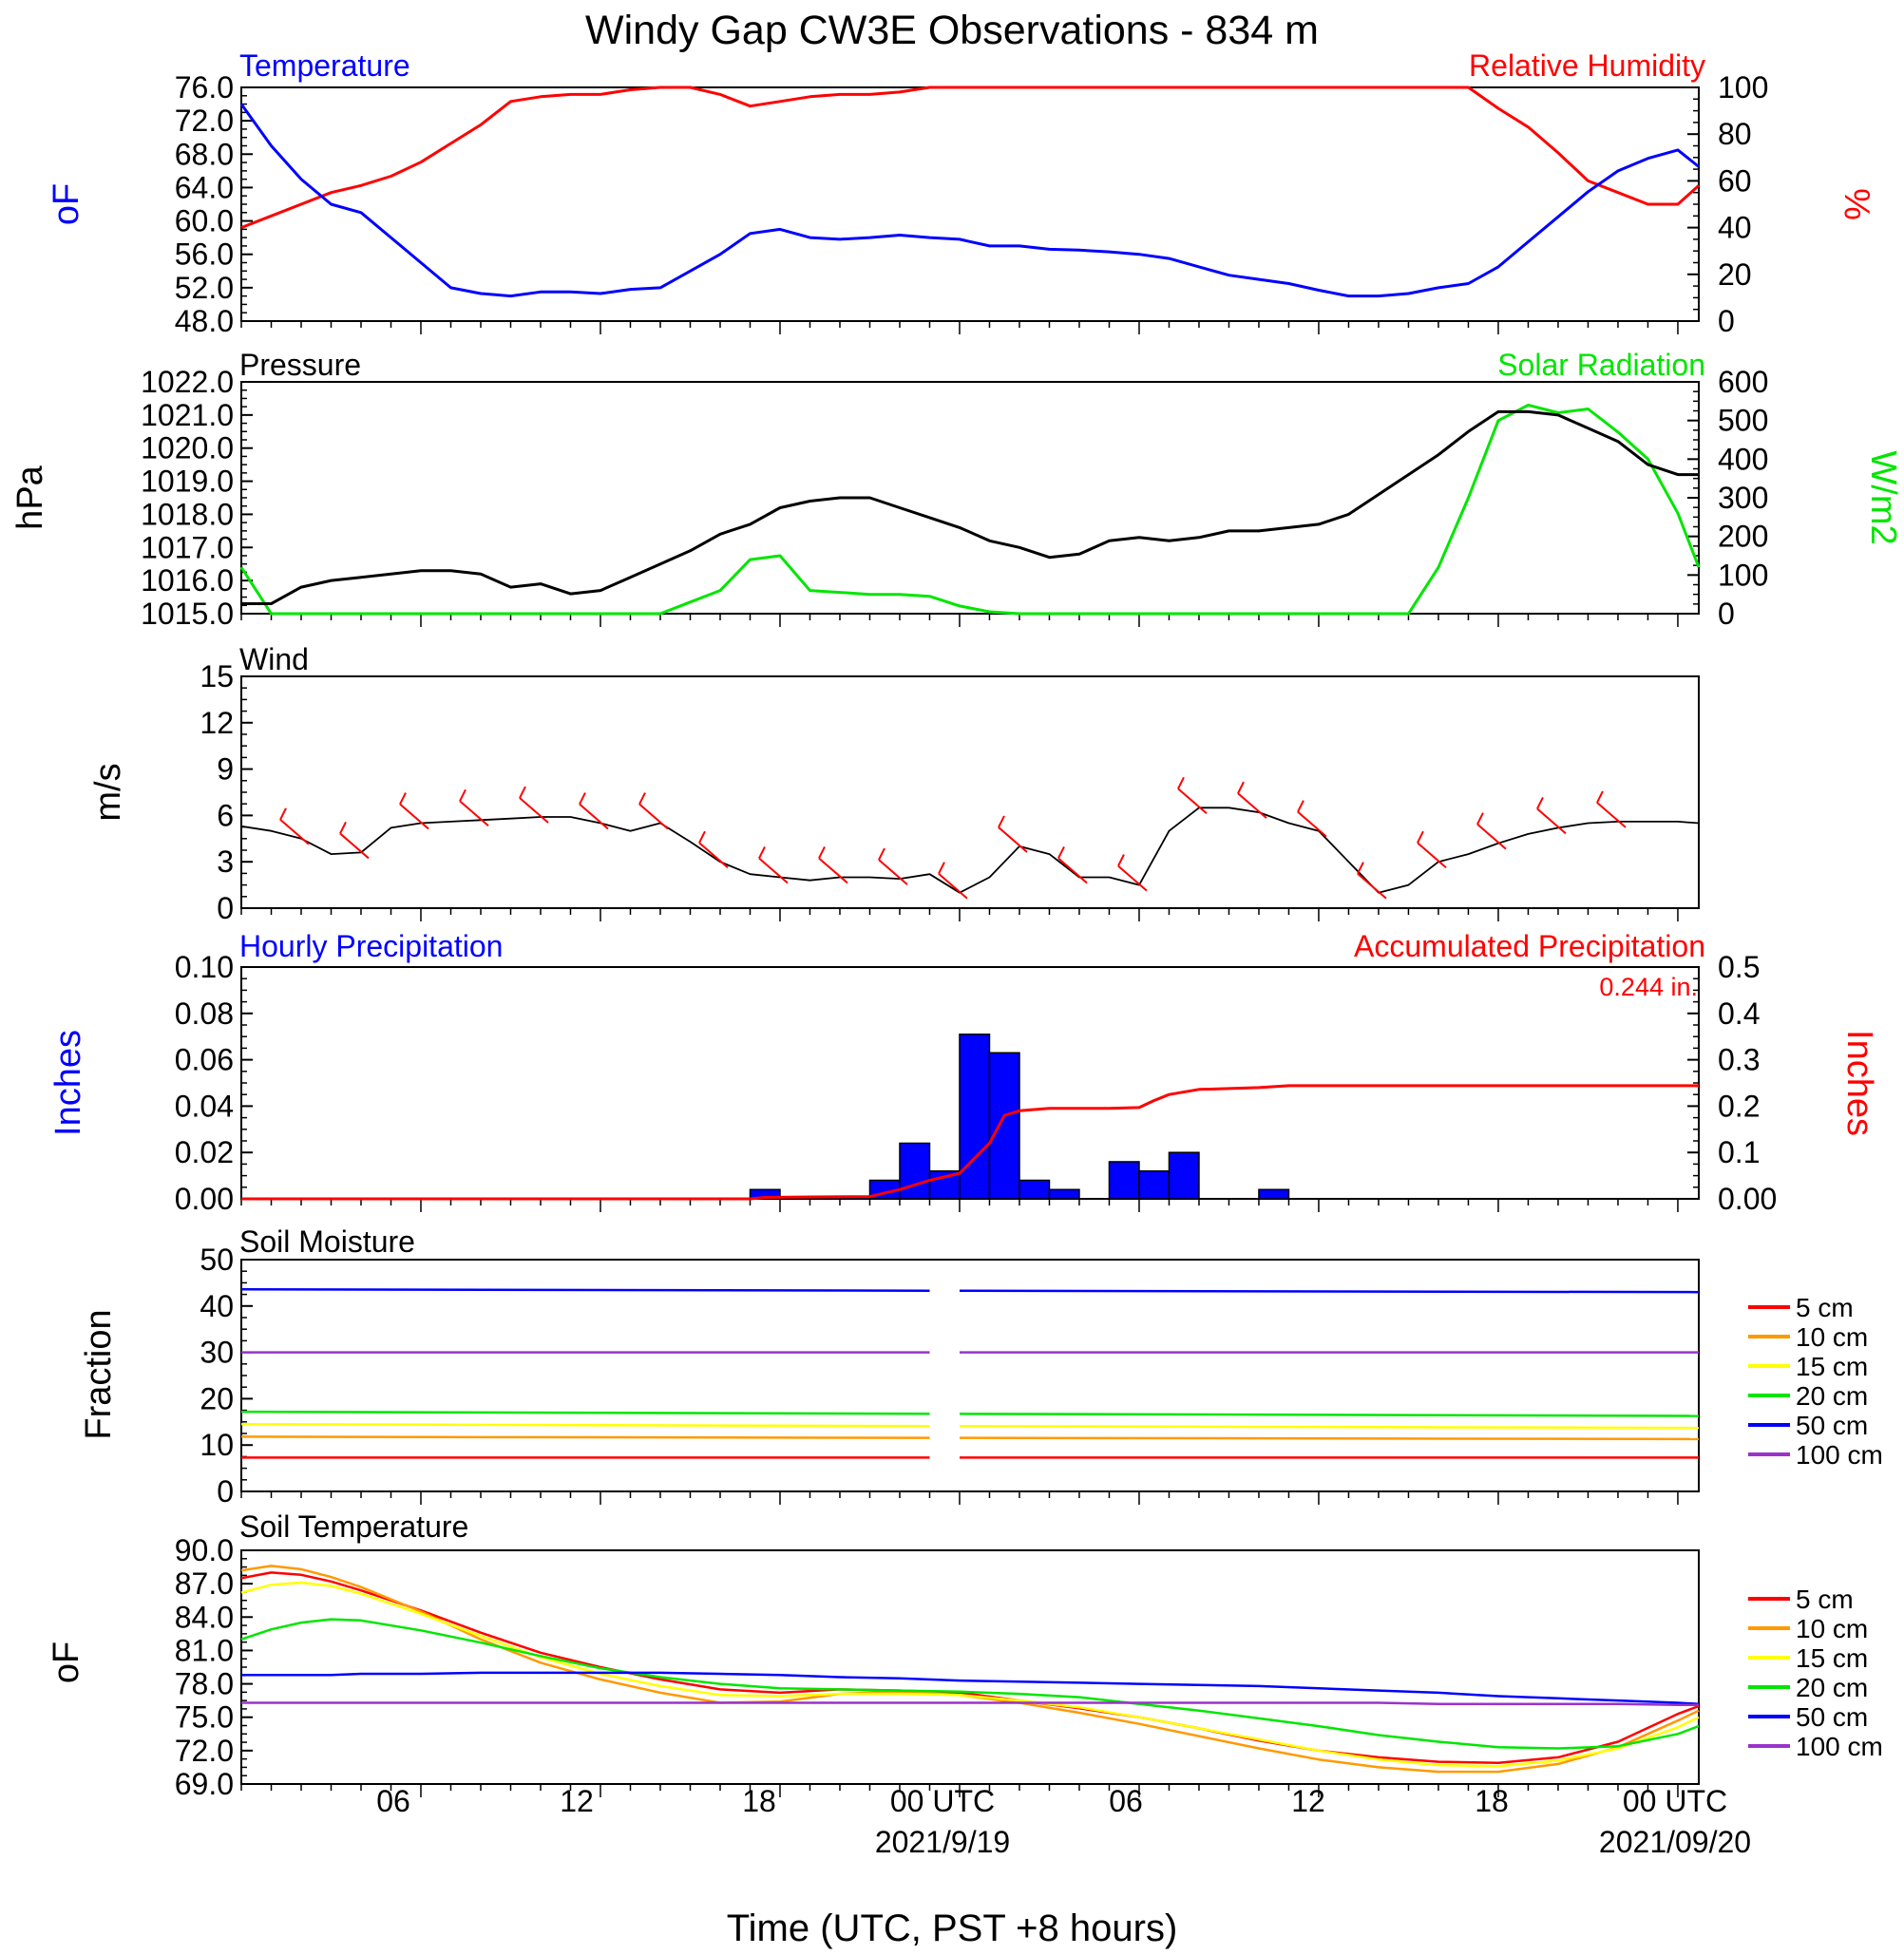 The width and height of the screenshot is (1904, 1955). What do you see at coordinates (1675, 1801) in the screenshot?
I see `x-tick-label: 00 UTC` at bounding box center [1675, 1801].